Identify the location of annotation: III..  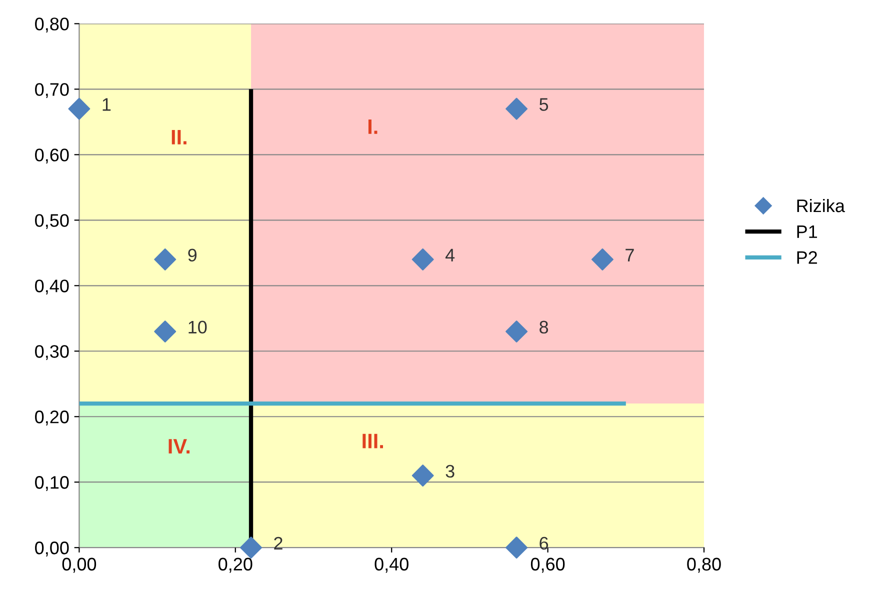
(372, 441).